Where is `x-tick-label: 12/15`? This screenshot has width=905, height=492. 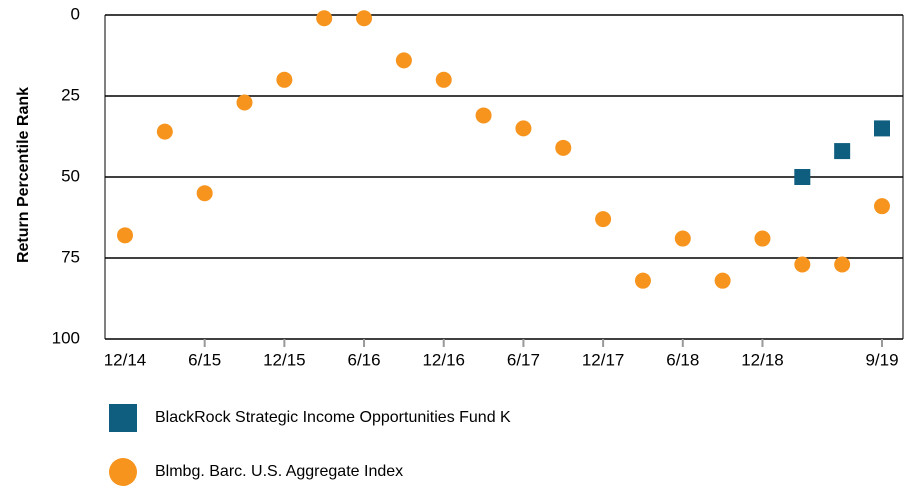 x-tick-label: 12/15 is located at coordinates (284, 359).